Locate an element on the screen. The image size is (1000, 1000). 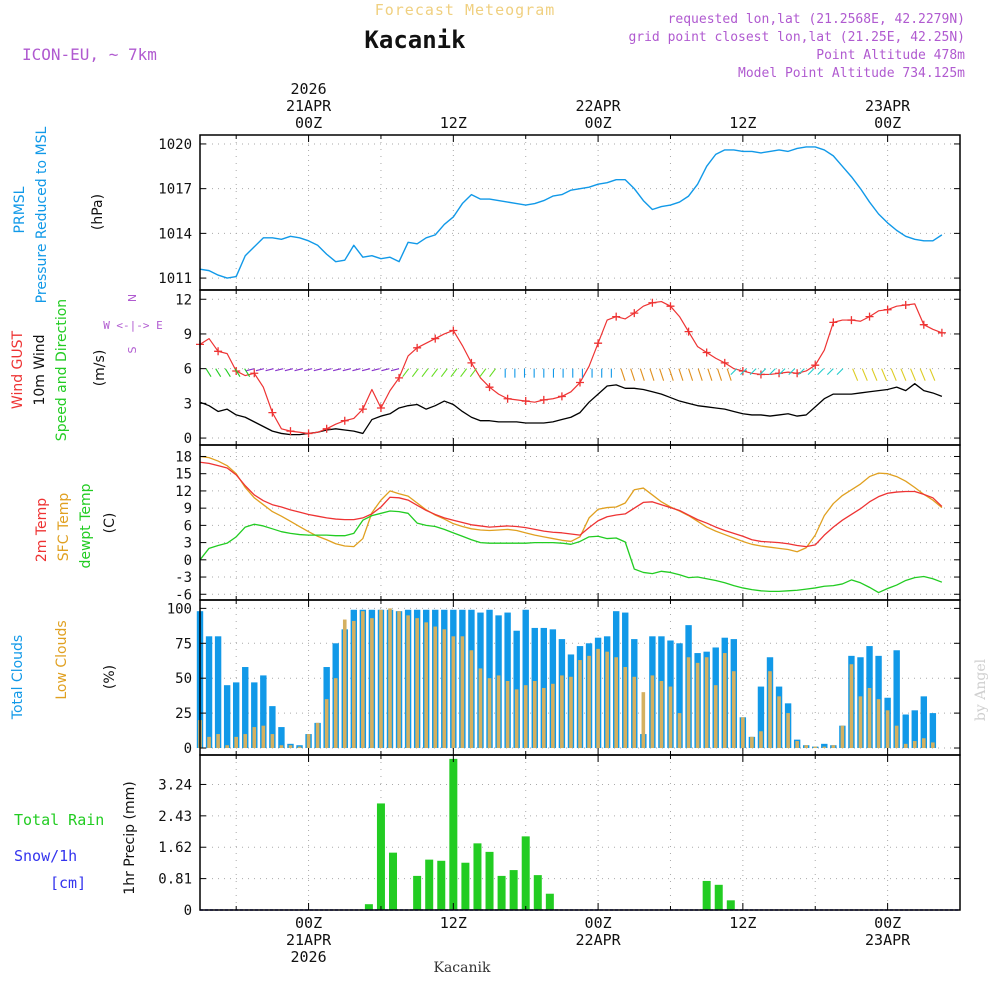
y-tick-label: 3.24 is located at coordinates (175, 785).